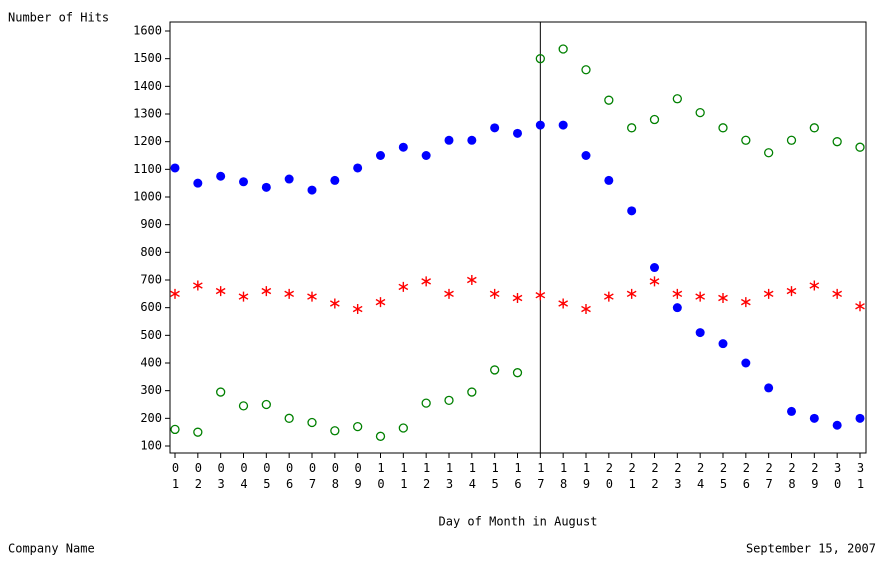 The image size is (878, 561). Describe the element at coordinates (151, 307) in the screenshot. I see `y-tick-label: 600` at that location.